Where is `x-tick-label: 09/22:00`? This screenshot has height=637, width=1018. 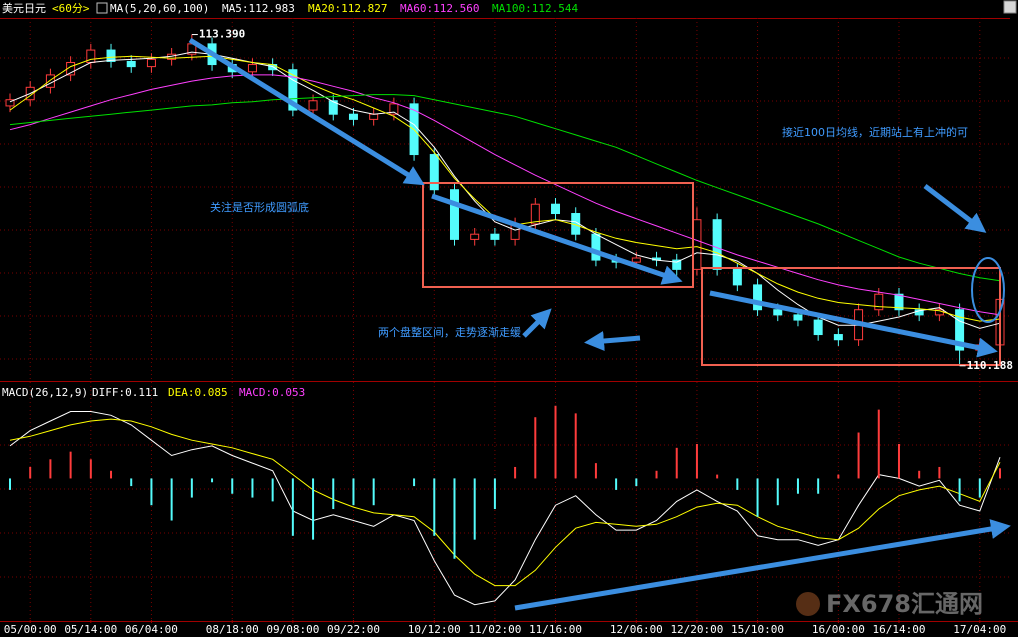
x-tick-label: 09/22:00 is located at coordinates (353, 629).